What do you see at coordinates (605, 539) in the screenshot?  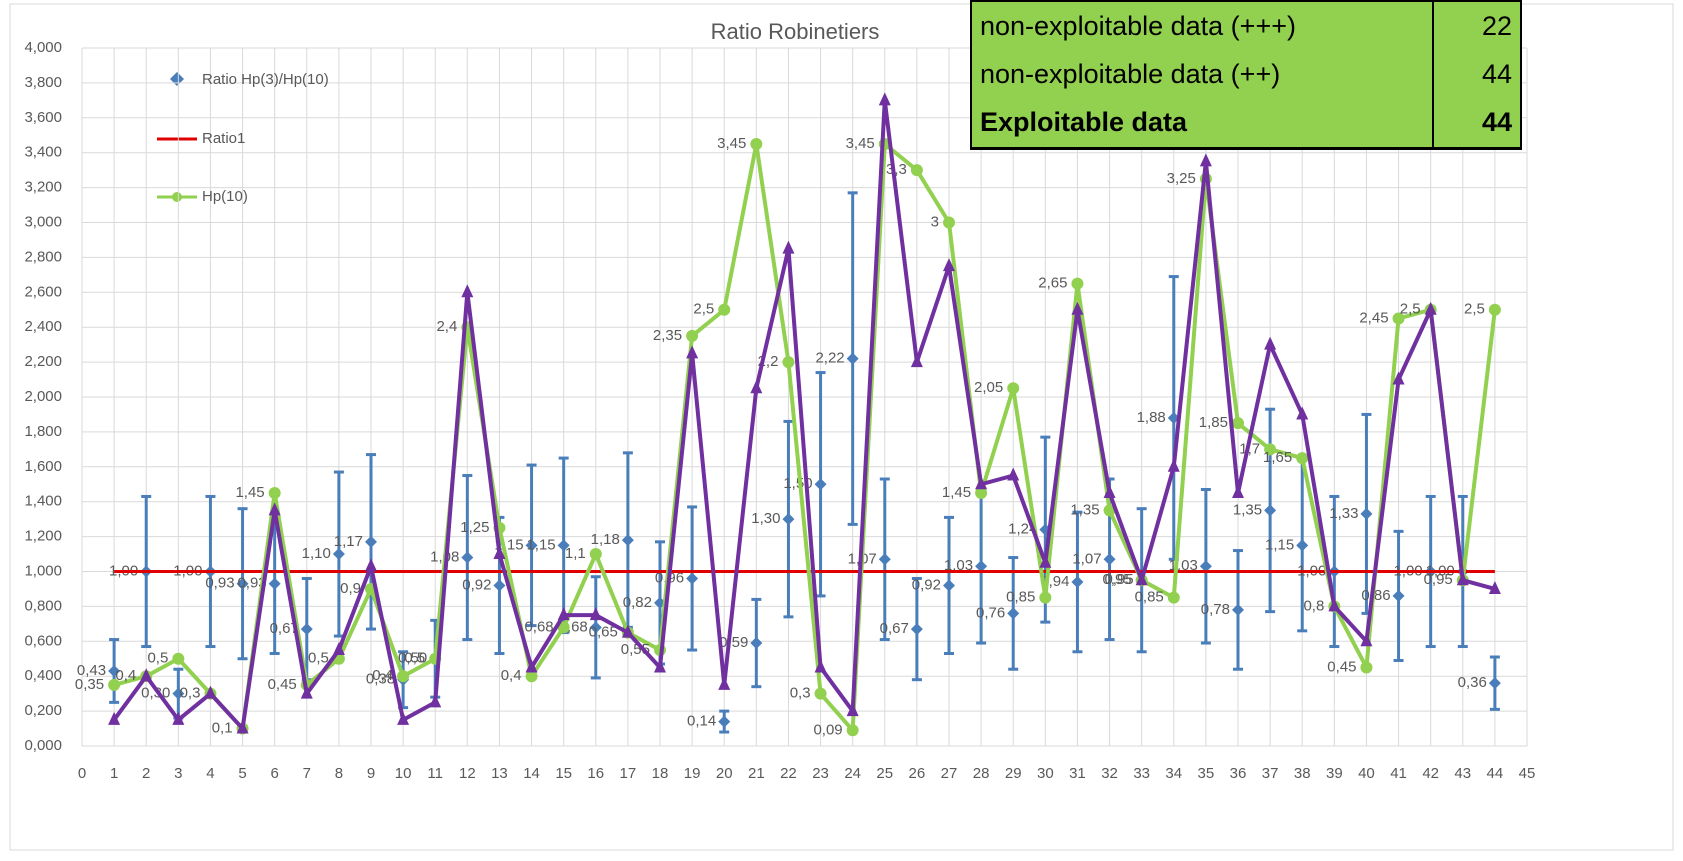 I see `data-label: 1,18` at bounding box center [605, 539].